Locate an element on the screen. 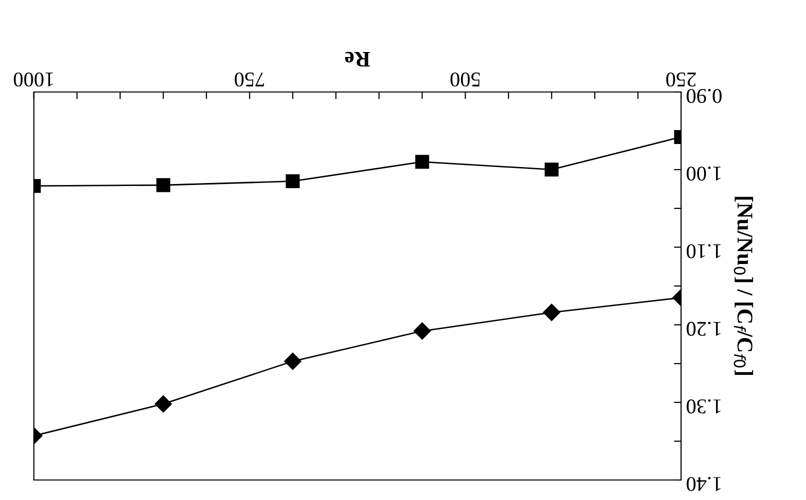 Image resolution: width=806 pixels, height=500 pixels. x-tick-label: 500 is located at coordinates (465, 79).